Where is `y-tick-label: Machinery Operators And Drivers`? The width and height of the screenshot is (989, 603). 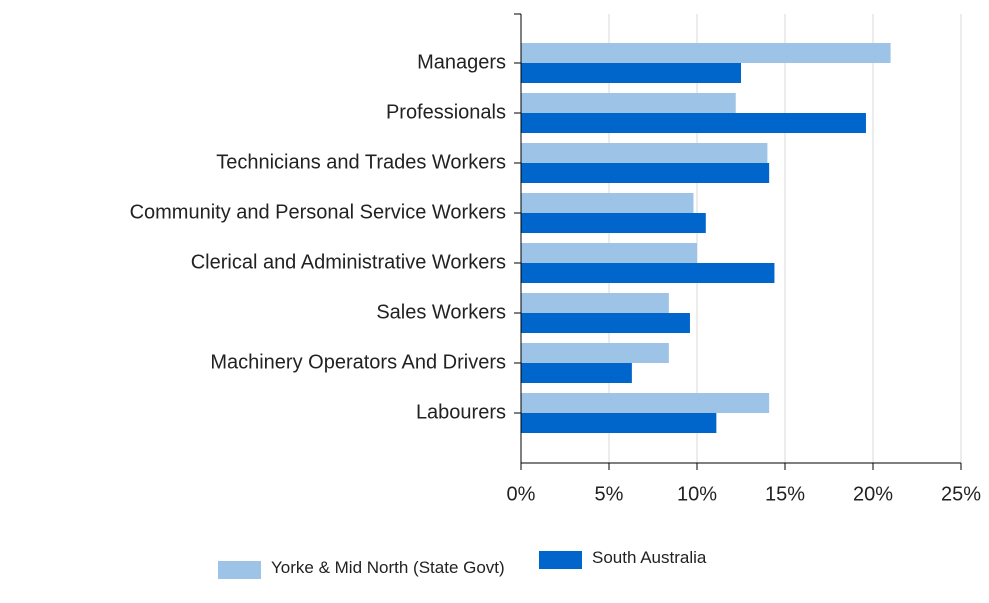
y-tick-label: Machinery Operators And Drivers is located at coordinates (358, 362).